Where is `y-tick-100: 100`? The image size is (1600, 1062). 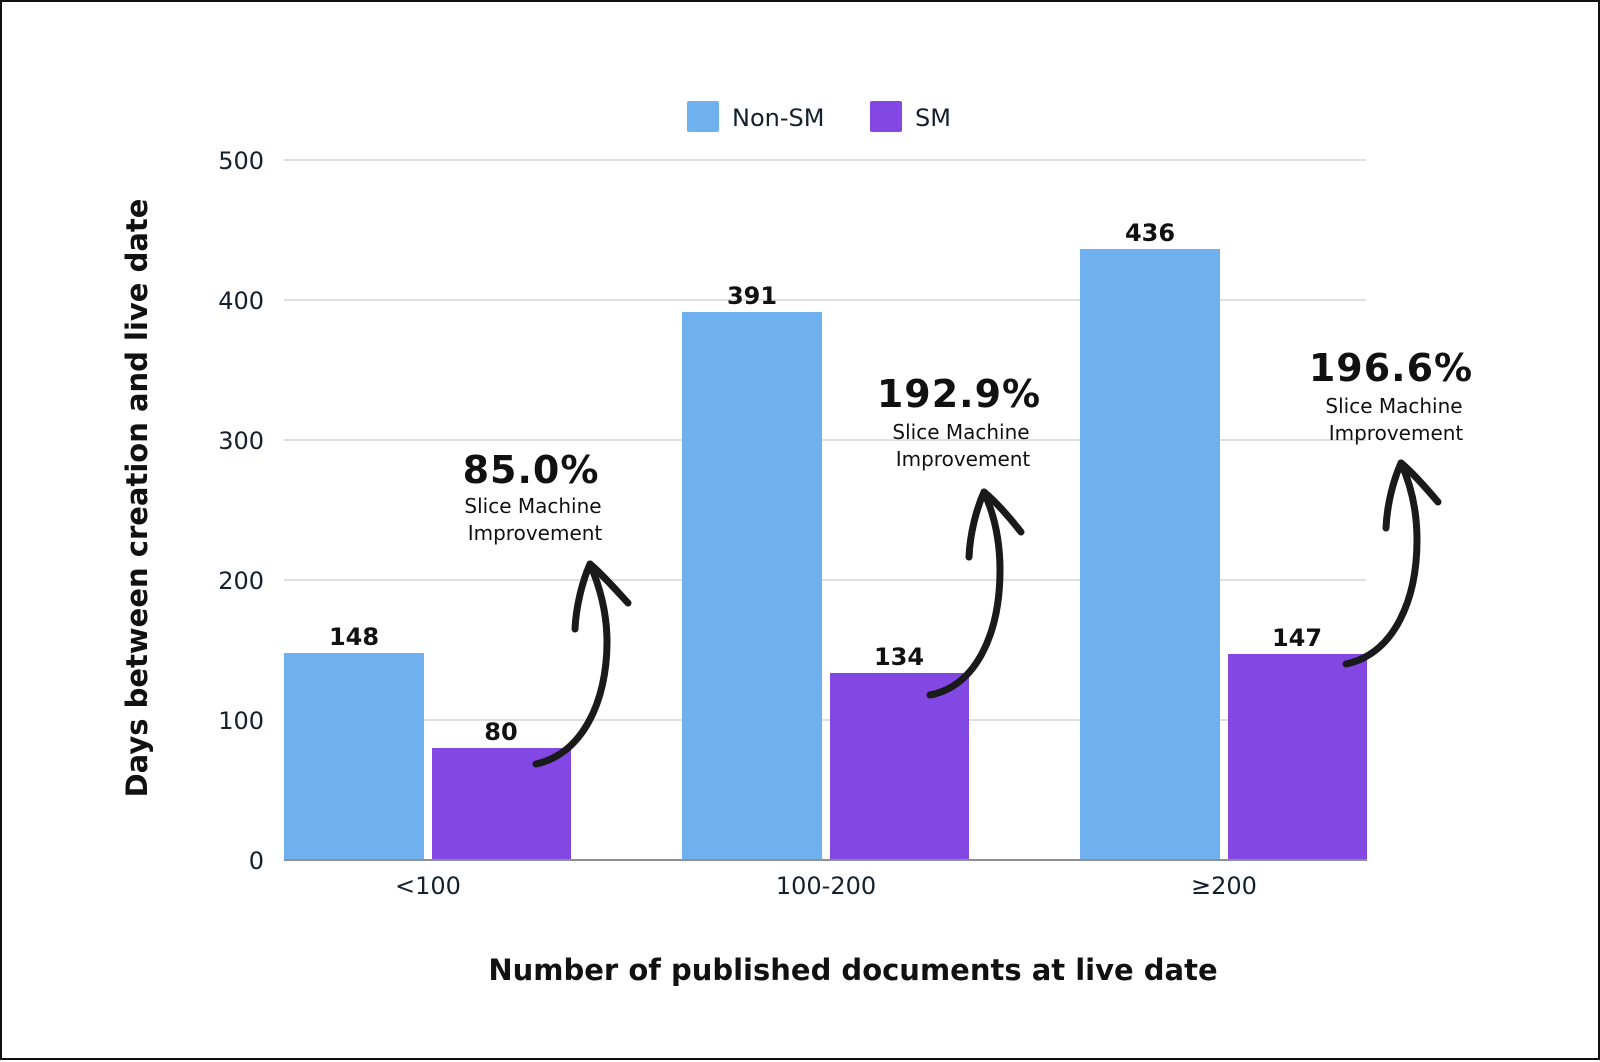 y-tick-100: 100 is located at coordinates (241, 721).